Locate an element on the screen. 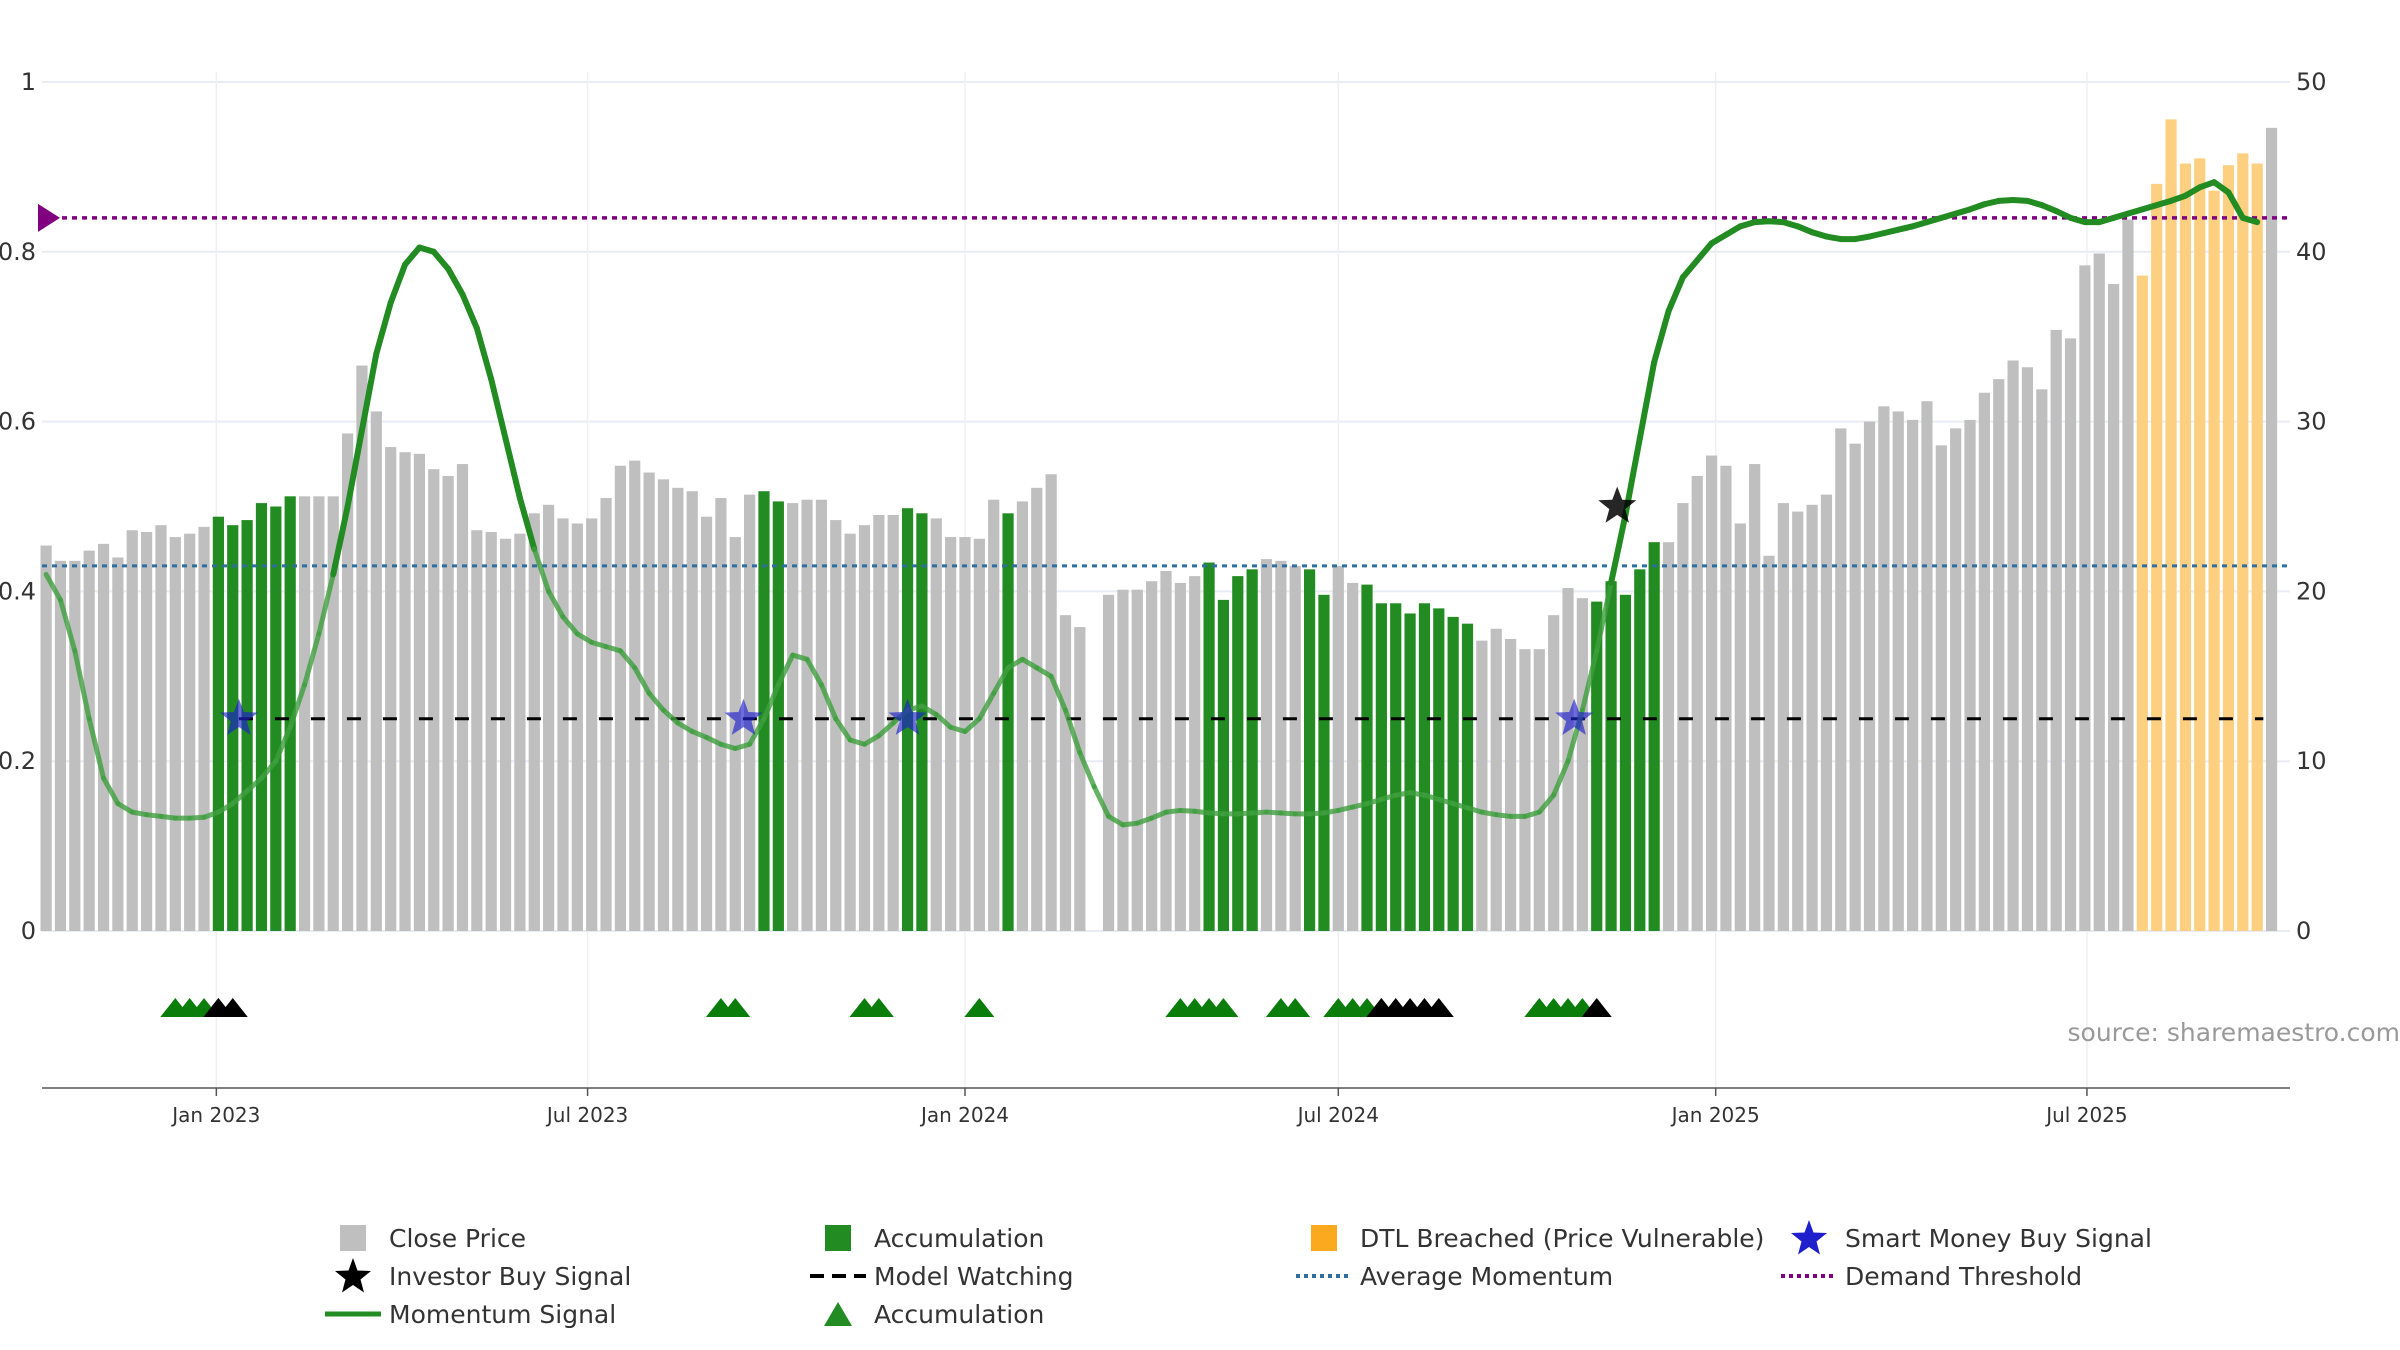  y-right-tick-label: 10 is located at coordinates (2311, 761).